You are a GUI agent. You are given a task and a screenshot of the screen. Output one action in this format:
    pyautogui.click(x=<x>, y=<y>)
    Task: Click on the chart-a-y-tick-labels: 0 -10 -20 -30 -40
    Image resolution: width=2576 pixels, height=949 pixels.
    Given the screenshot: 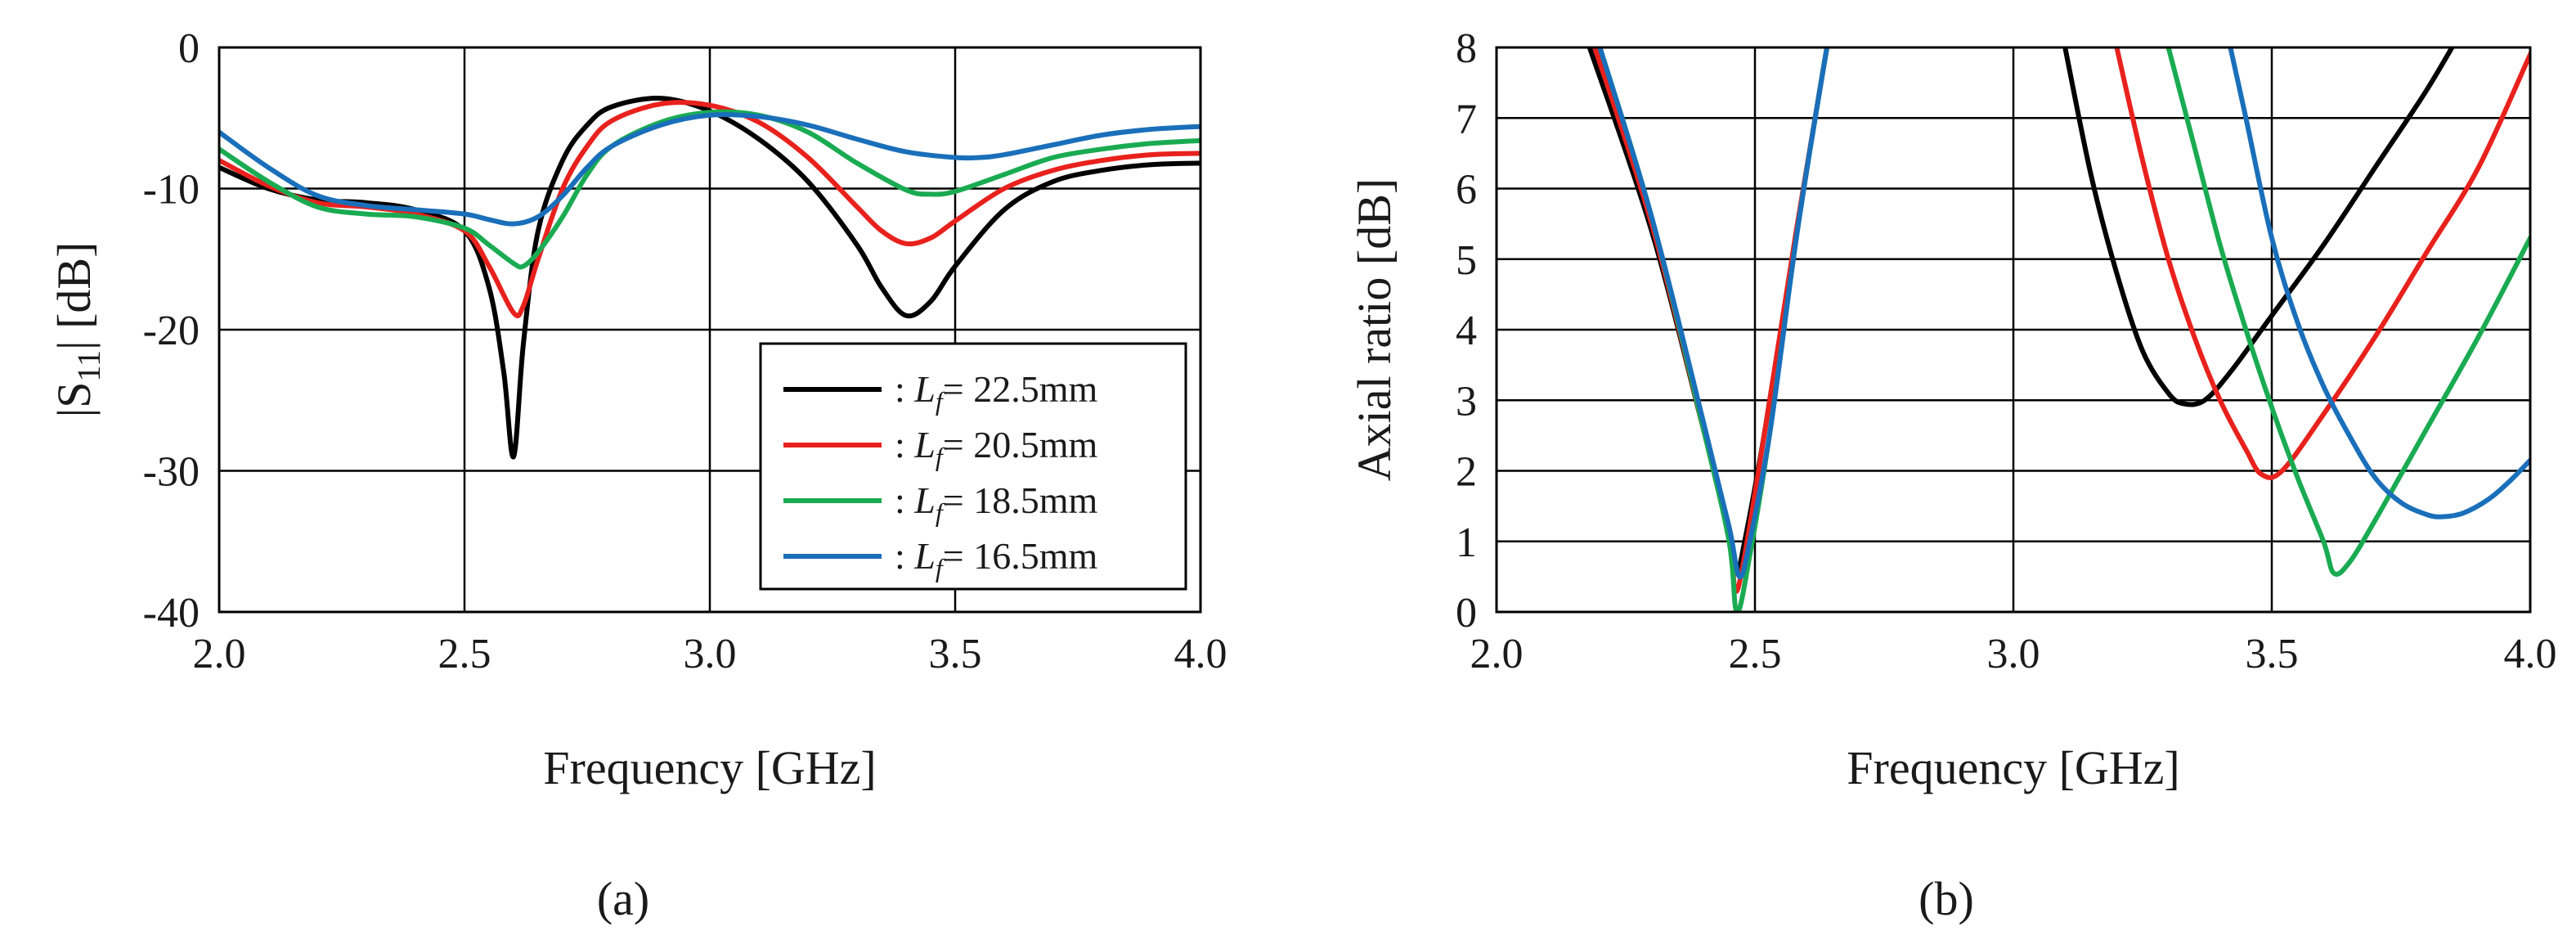 What is the action you would take?
    pyautogui.click(x=171, y=330)
    